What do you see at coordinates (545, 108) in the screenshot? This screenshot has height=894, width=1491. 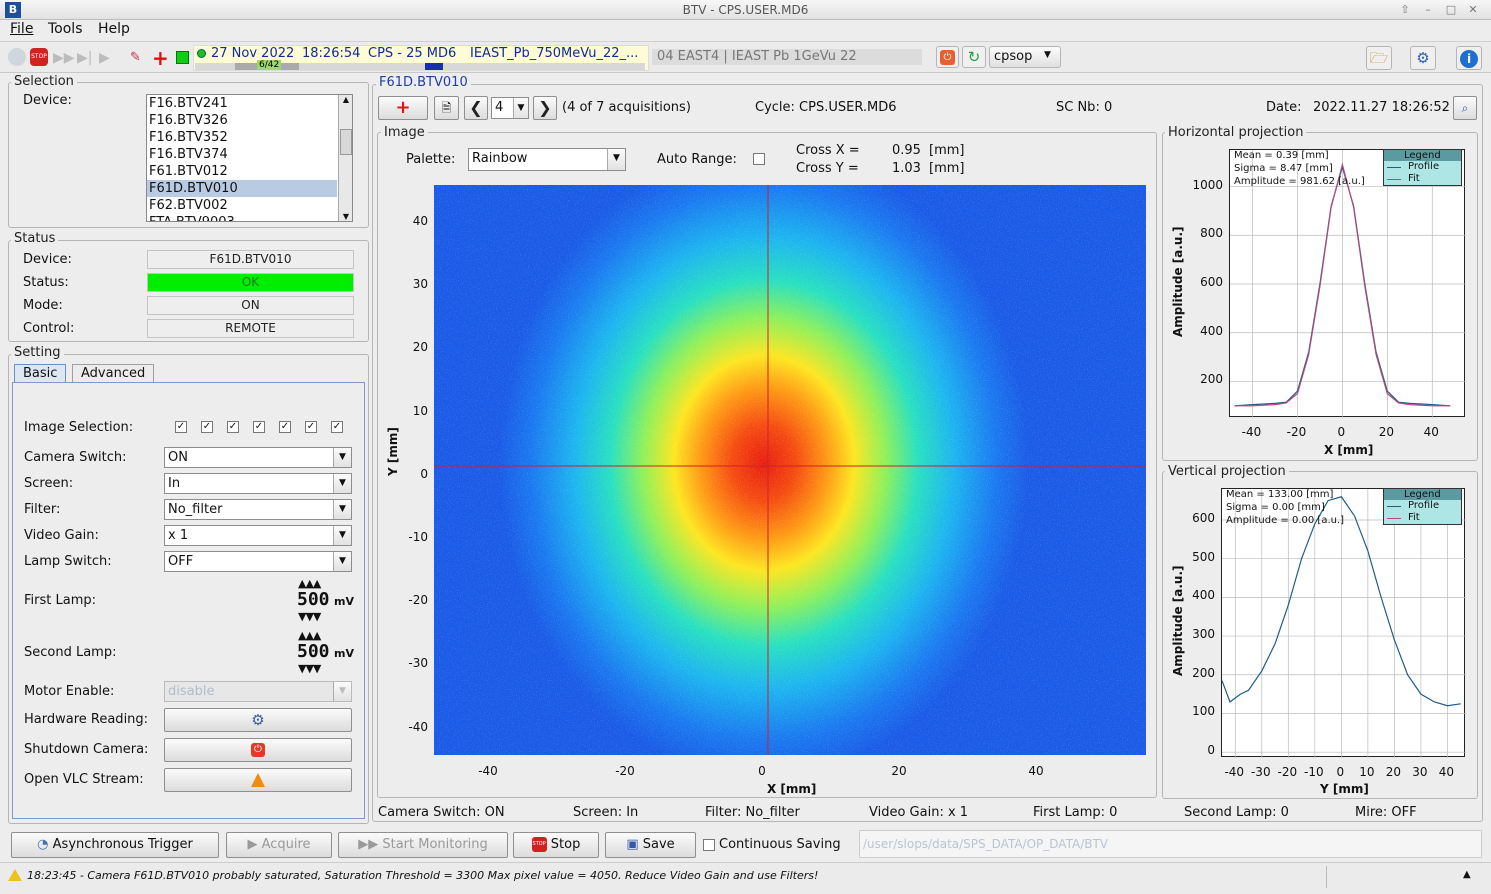 I see `next-button: ❯` at bounding box center [545, 108].